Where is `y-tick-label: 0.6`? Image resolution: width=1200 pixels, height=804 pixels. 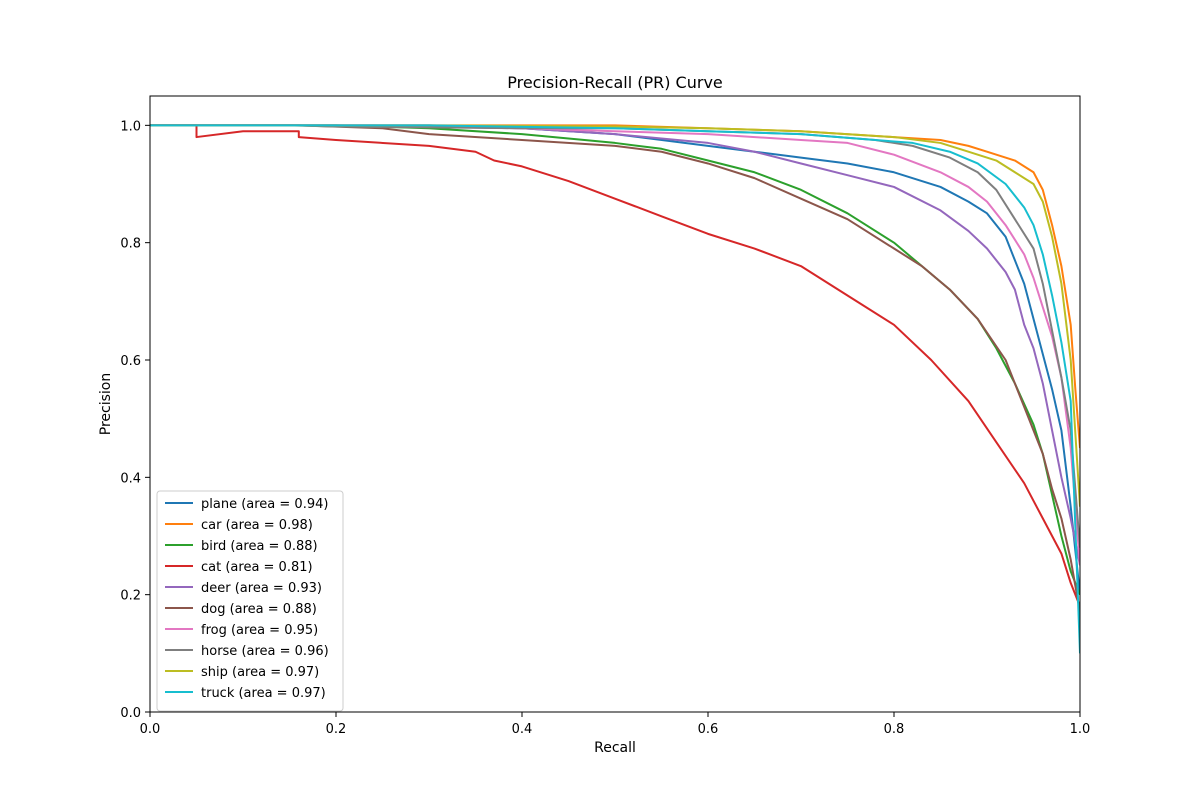
y-tick-label: 0.6 is located at coordinates (130, 361).